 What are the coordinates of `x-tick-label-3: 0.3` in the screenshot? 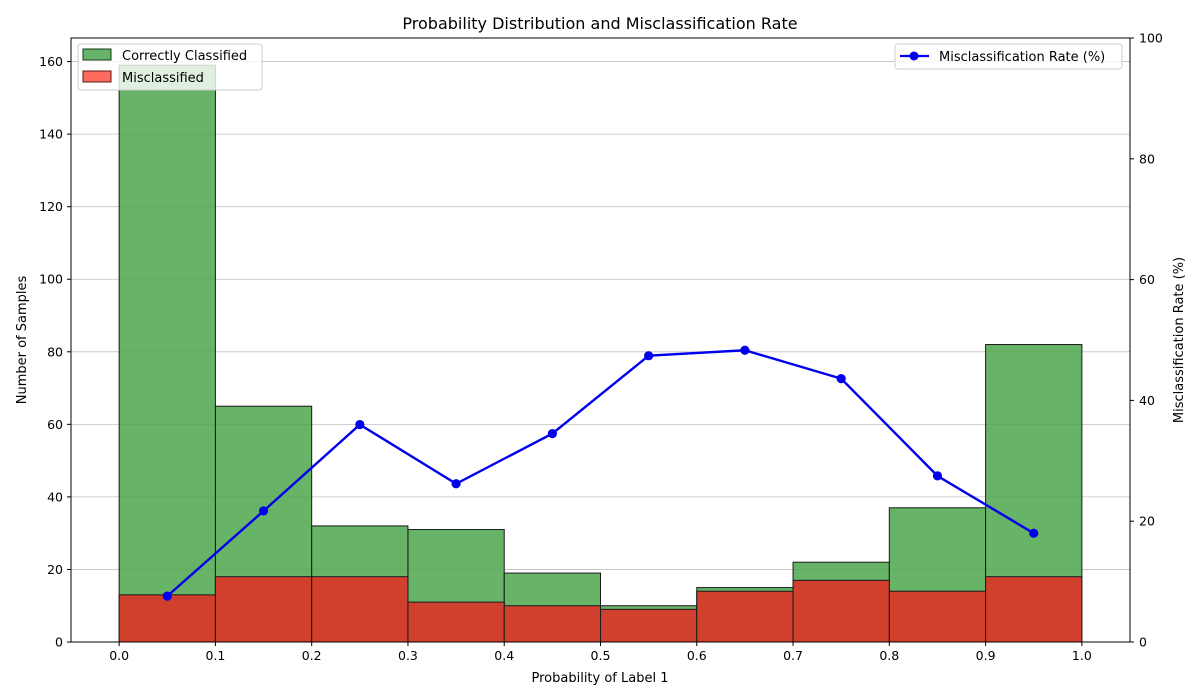 It's located at (408, 655).